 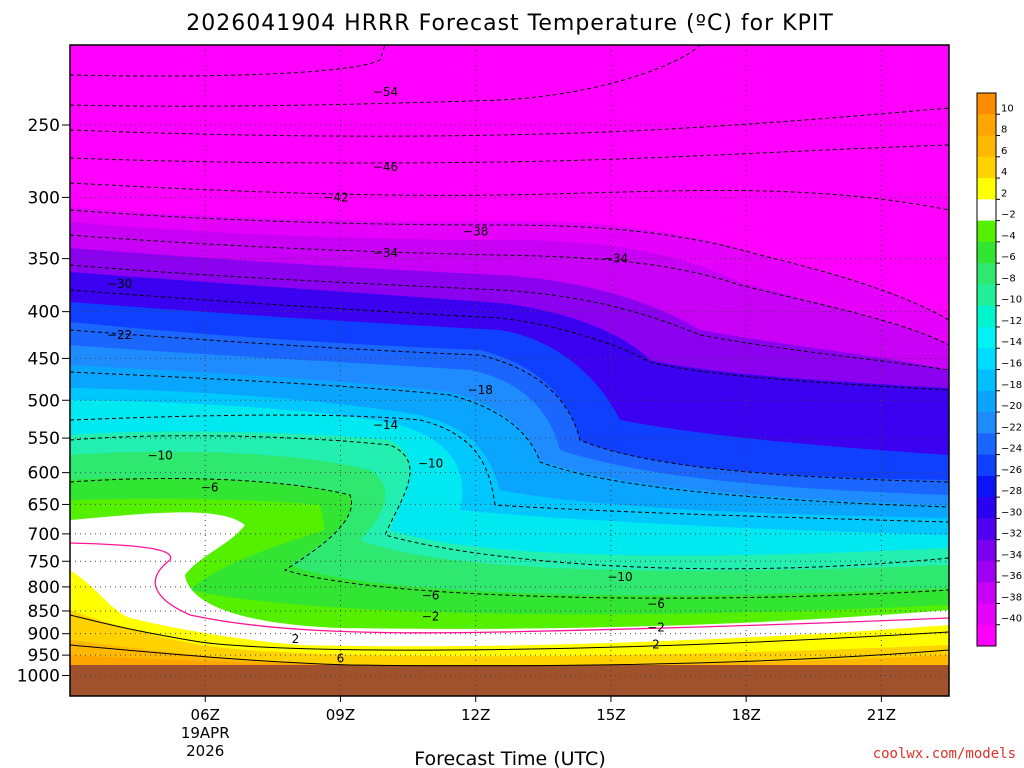 What do you see at coordinates (1011, 555) in the screenshot?
I see `colorbar-label: −34` at bounding box center [1011, 555].